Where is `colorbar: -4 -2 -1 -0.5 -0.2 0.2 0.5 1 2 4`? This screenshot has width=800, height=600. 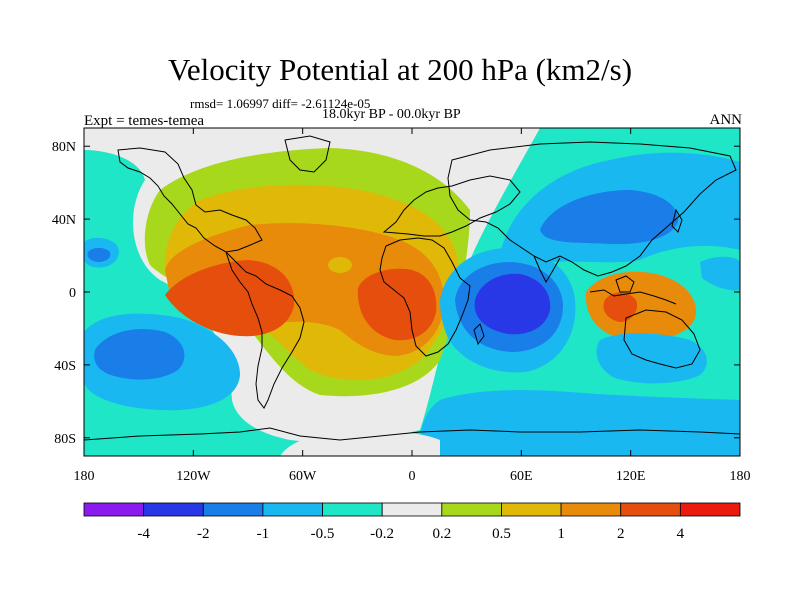
colorbar: -4 -2 -1 -0.5 -0.2 0.2 0.5 1 2 4 is located at coordinates (412, 522).